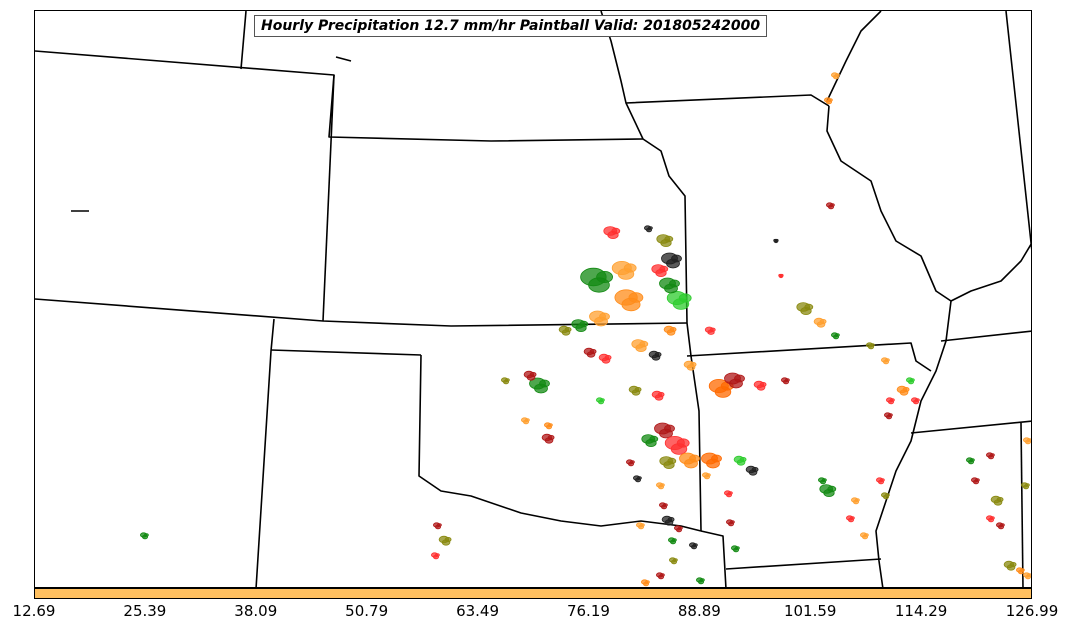  I want to click on missouri-south-border, so click(809, 357).